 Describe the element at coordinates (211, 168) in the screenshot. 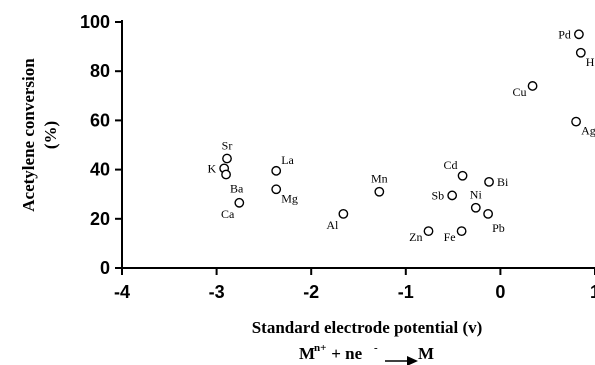

I see `data-label-k: K` at that location.